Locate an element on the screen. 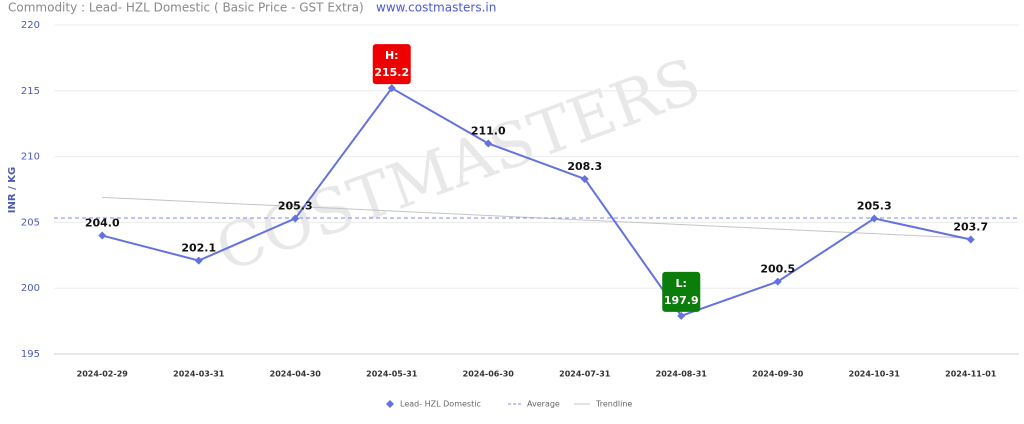 Image resolution: width=1024 pixels, height=424 pixels. x-tick-label: 2024-02-29 is located at coordinates (103, 374).